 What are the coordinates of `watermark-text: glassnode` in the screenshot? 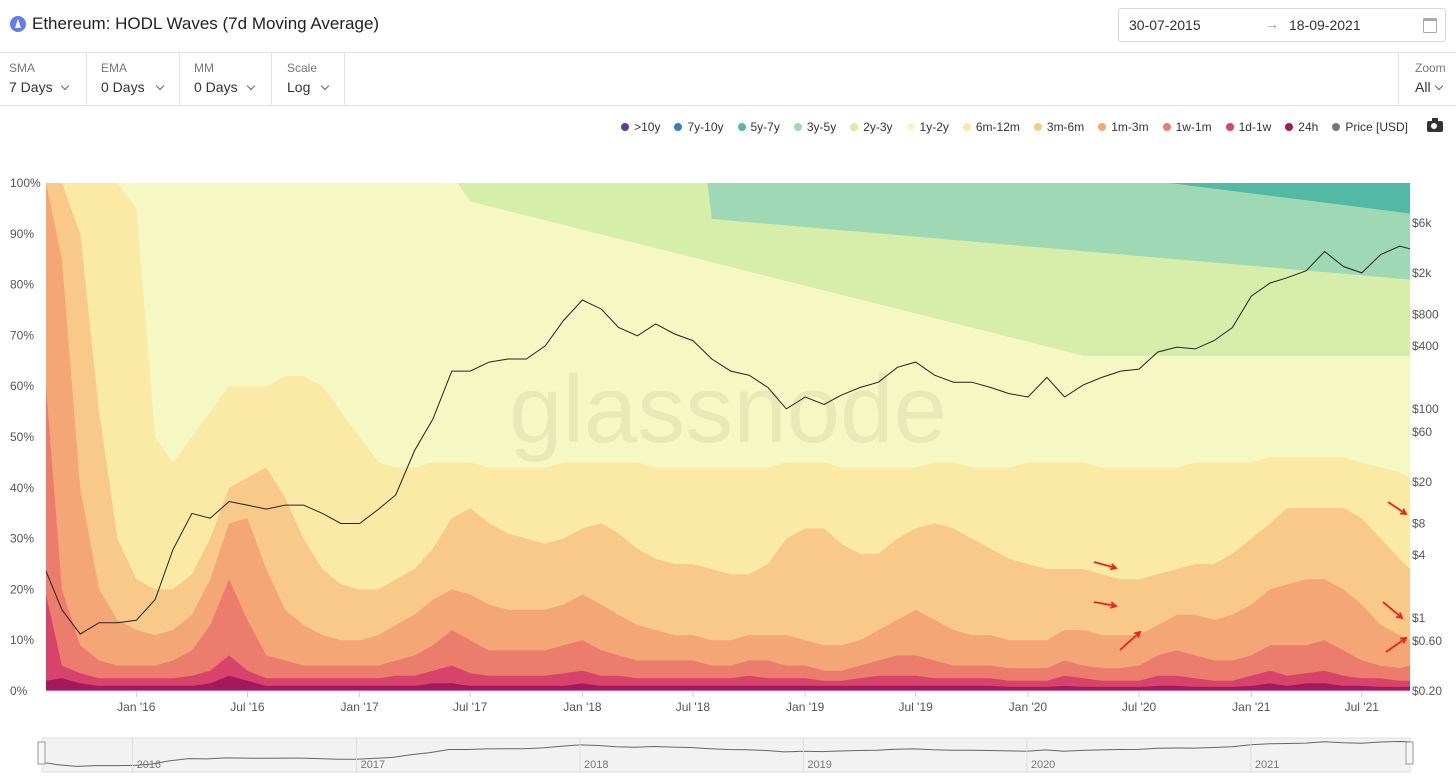 It's located at (728, 409).